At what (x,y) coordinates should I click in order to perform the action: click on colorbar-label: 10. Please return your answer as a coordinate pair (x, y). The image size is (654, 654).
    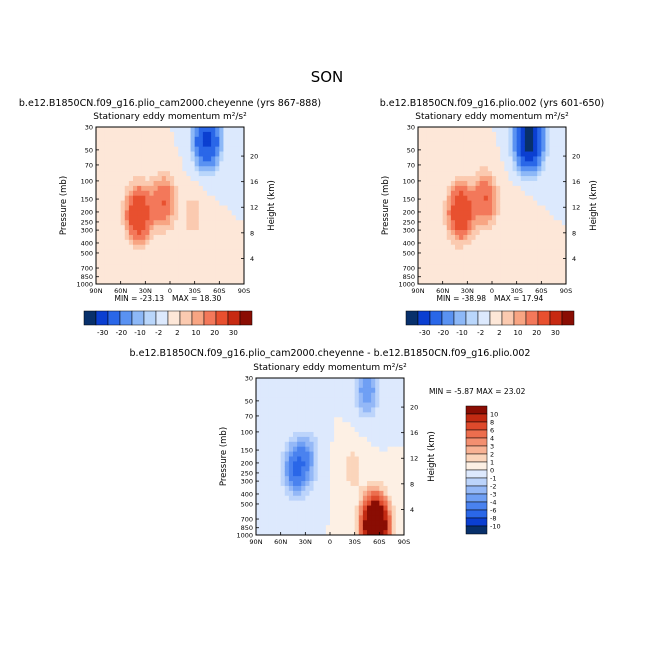
    Looking at the image, I should click on (518, 333).